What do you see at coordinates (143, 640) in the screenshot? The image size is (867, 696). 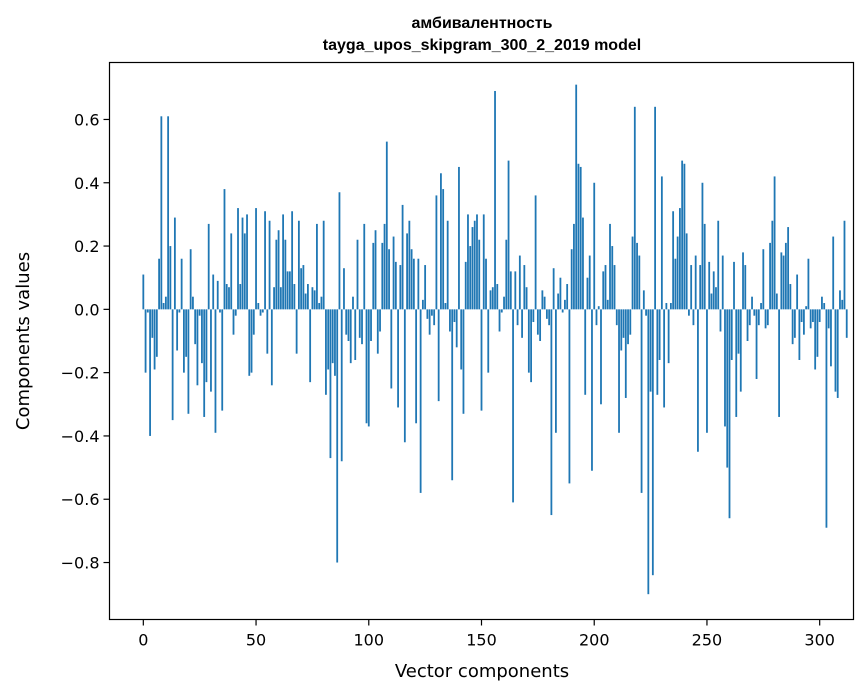 I see `x-tick-label-0: 0` at bounding box center [143, 640].